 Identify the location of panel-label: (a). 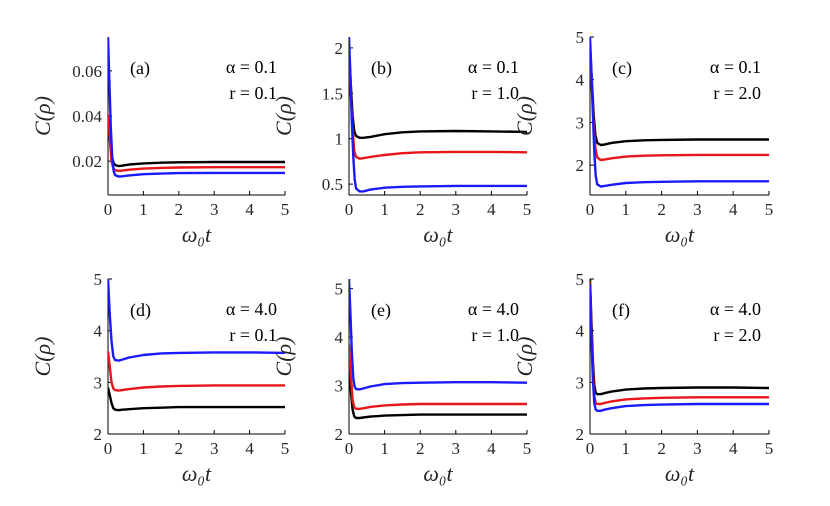
(140, 68).